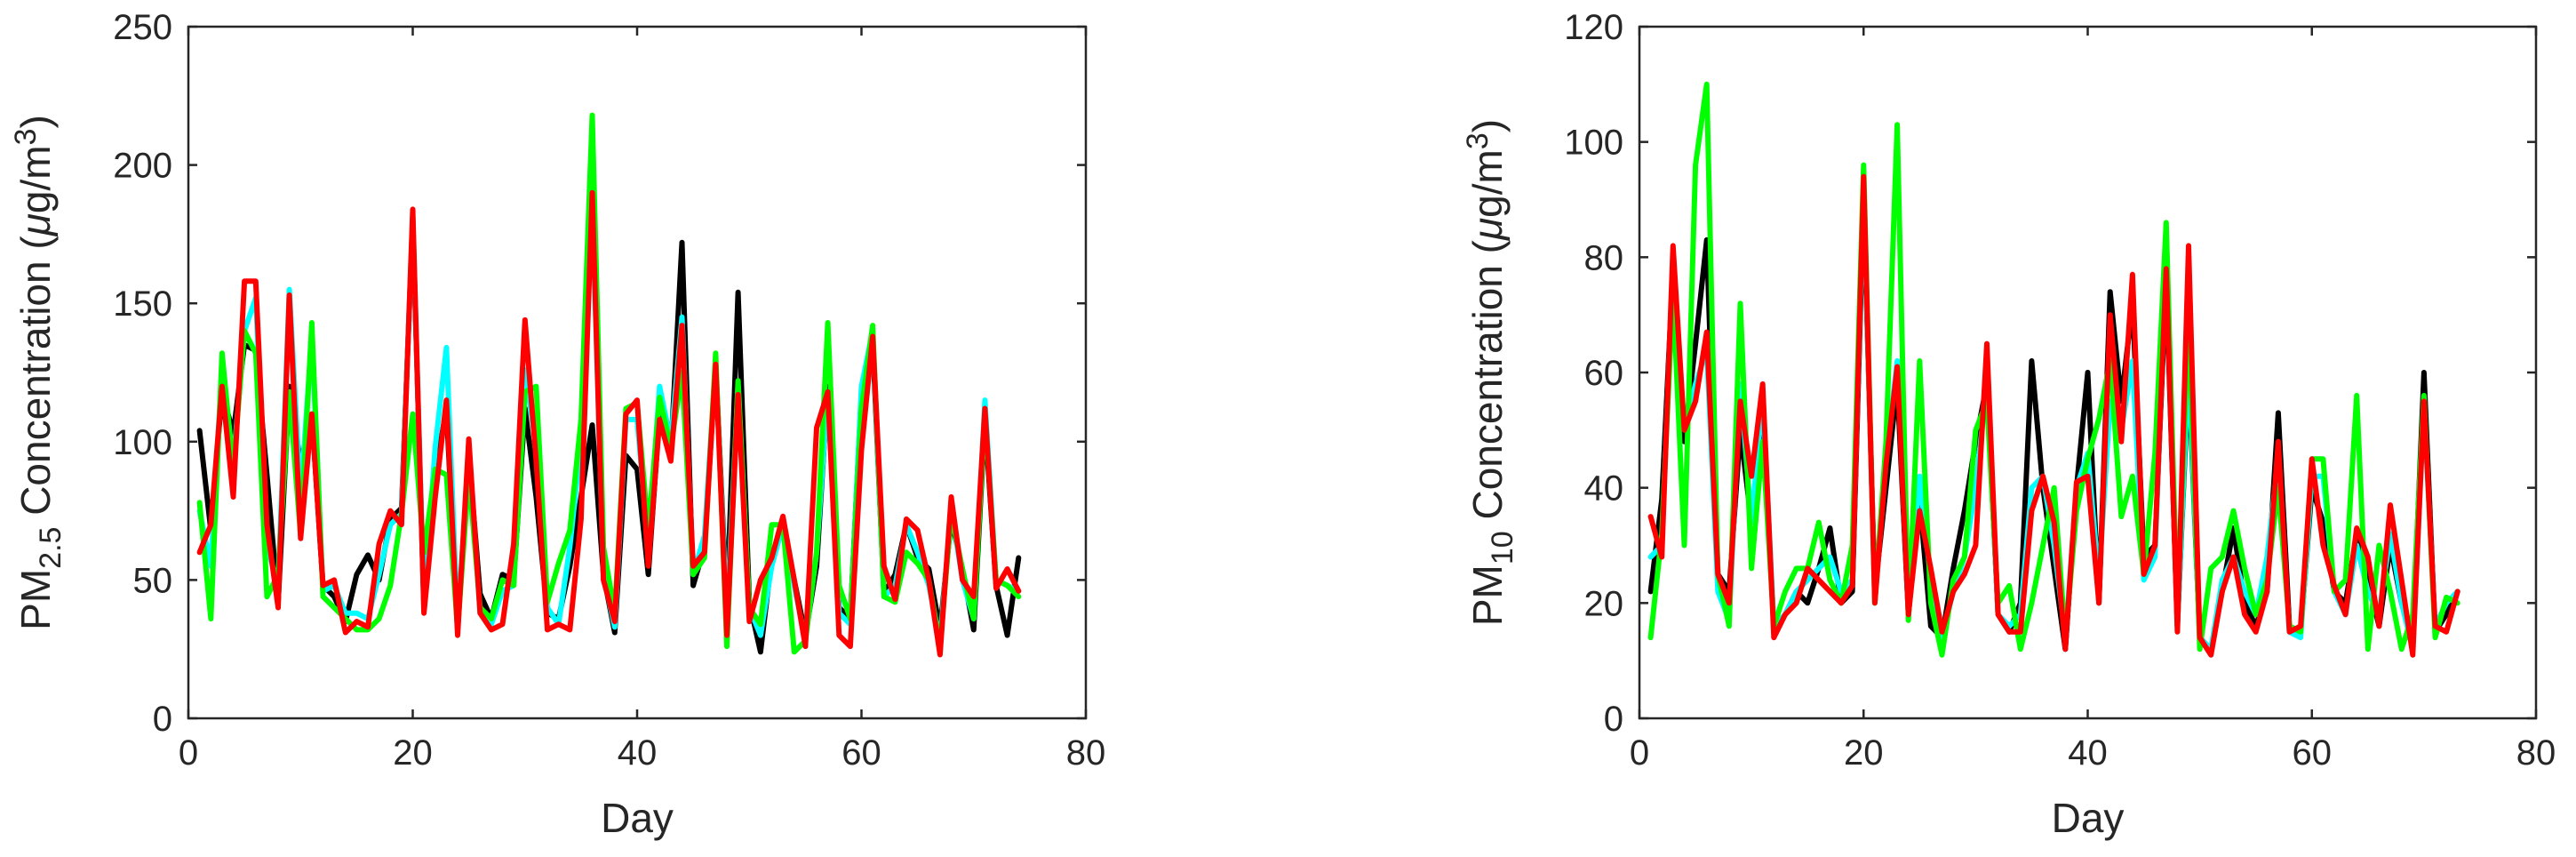 The width and height of the screenshot is (2576, 857). I want to click on pm25-x-tick-label: 20, so click(413, 753).